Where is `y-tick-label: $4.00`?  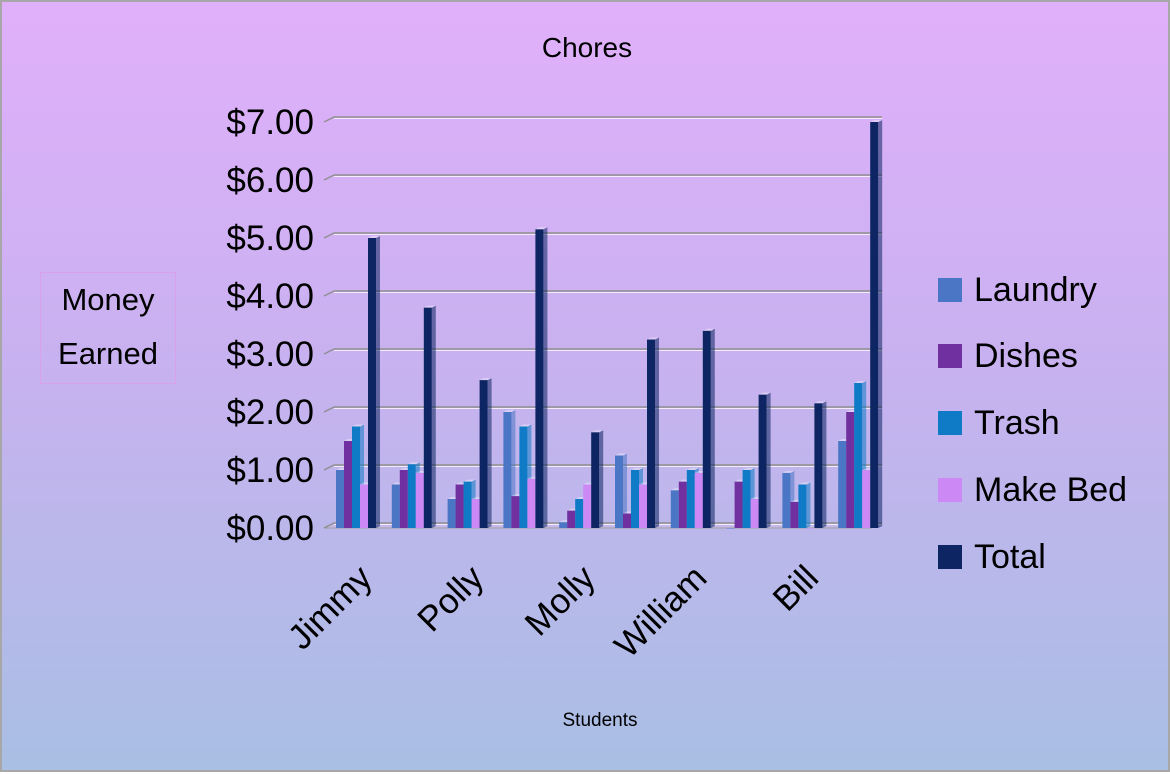 y-tick-label: $4.00 is located at coordinates (270, 296).